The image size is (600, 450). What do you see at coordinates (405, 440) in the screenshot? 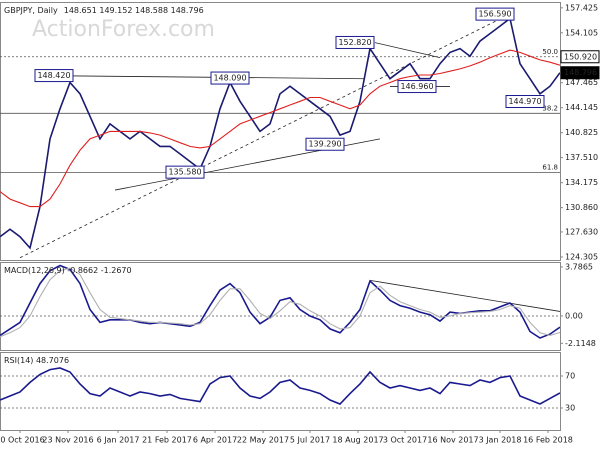
I see `x-tick-label: 3 Oct 2017` at bounding box center [405, 440].